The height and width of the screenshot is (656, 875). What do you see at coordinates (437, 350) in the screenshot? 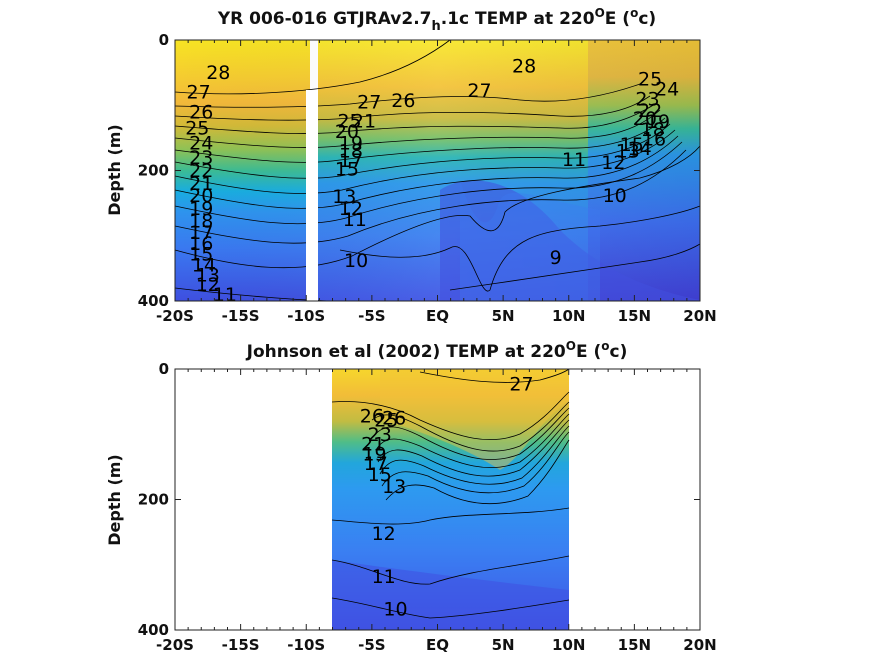
I see `bottom-chart-title: Johnson et al (2002) TEMP at 220OE (oc)` at bounding box center [437, 350].